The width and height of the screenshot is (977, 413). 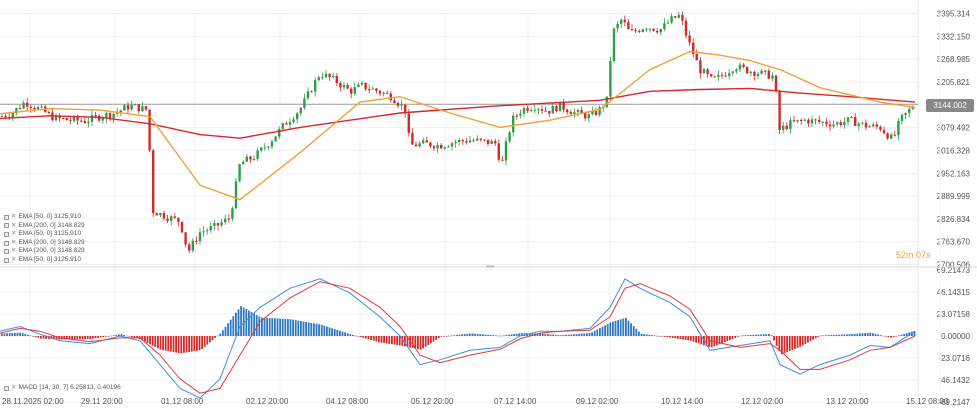 I want to click on macd-settings-icon, so click(x=6, y=388).